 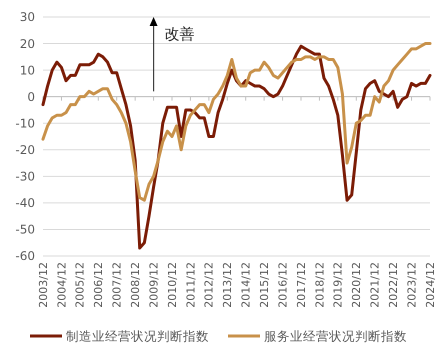 What do you see at coordinates (117, 285) in the screenshot?
I see `x-tick-label: 2007/12` at bounding box center [117, 285].